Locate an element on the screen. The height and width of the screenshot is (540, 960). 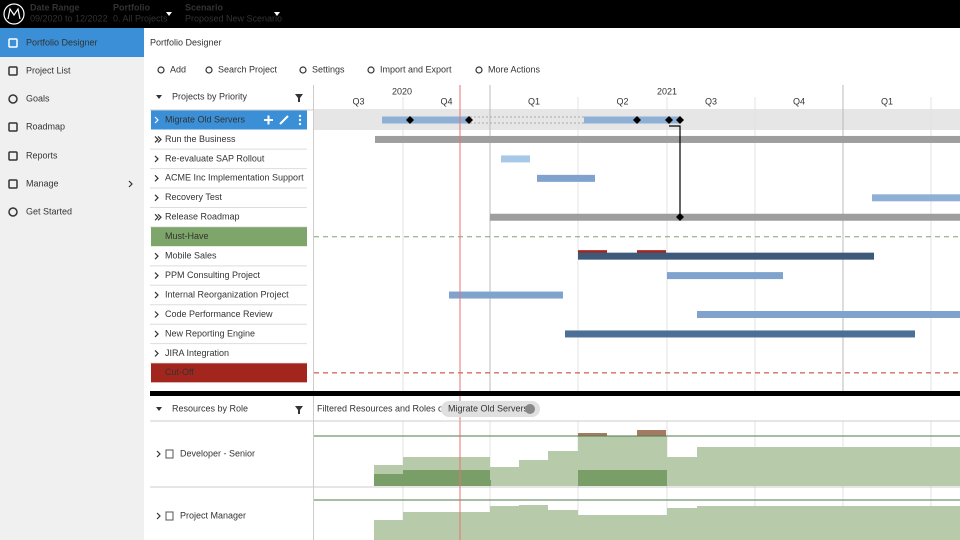
quarter-label: Q1 is located at coordinates (534, 101).